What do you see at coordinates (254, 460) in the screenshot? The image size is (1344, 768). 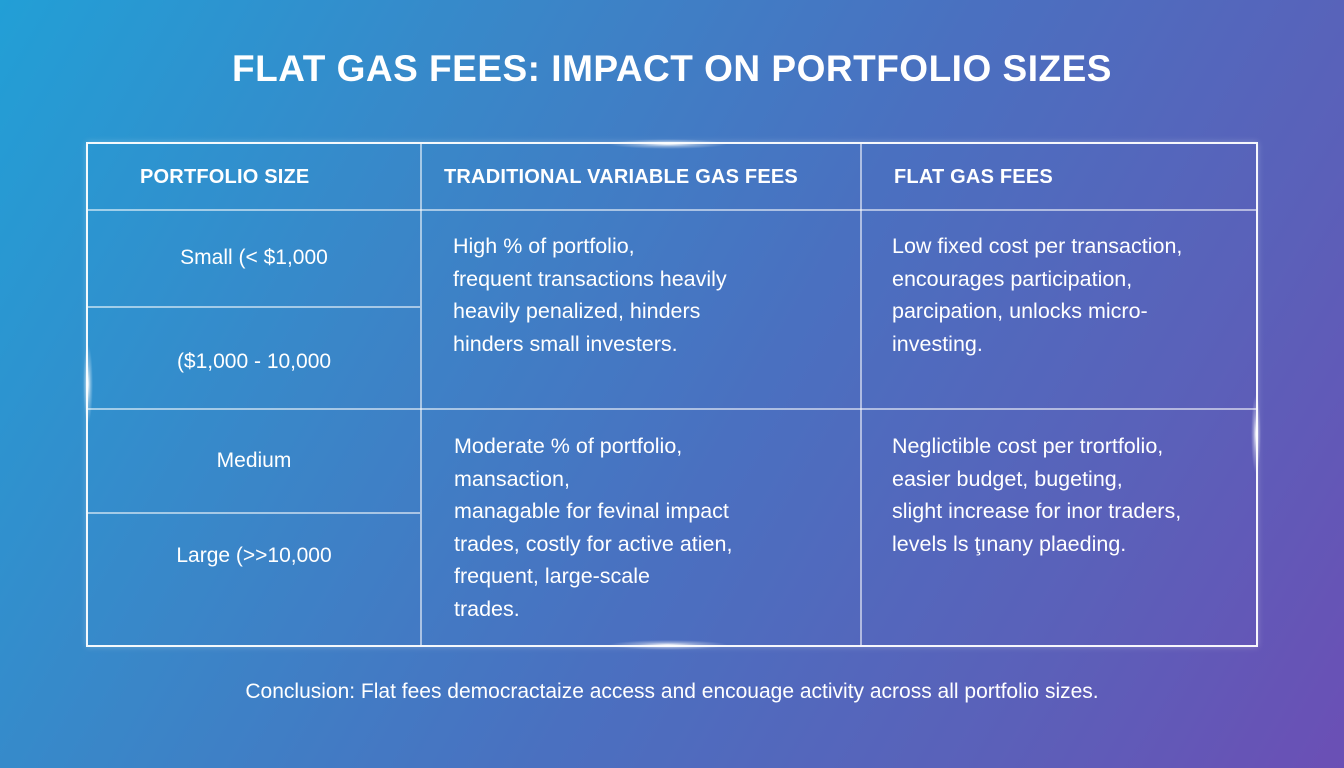 I see `size-medium: Medium` at bounding box center [254, 460].